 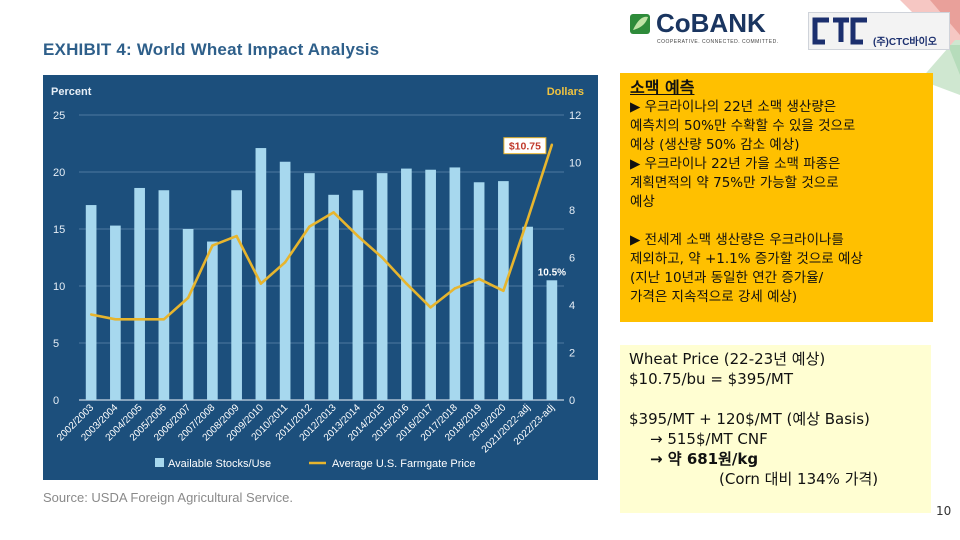 What do you see at coordinates (71, 92) in the screenshot?
I see `y-left-axis-label: Percent` at bounding box center [71, 92].